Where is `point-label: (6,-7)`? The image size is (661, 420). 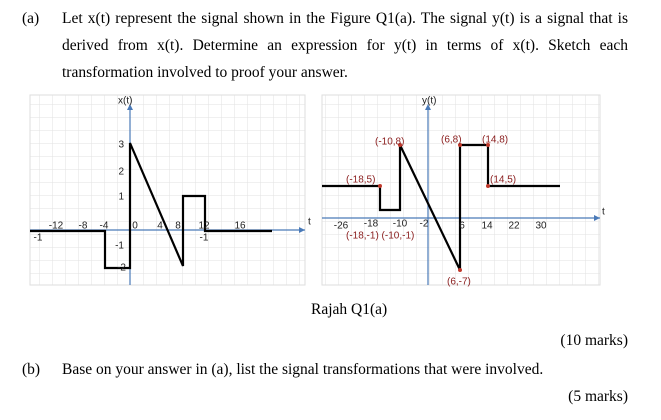 point-label: (6,-7) is located at coordinates (459, 282).